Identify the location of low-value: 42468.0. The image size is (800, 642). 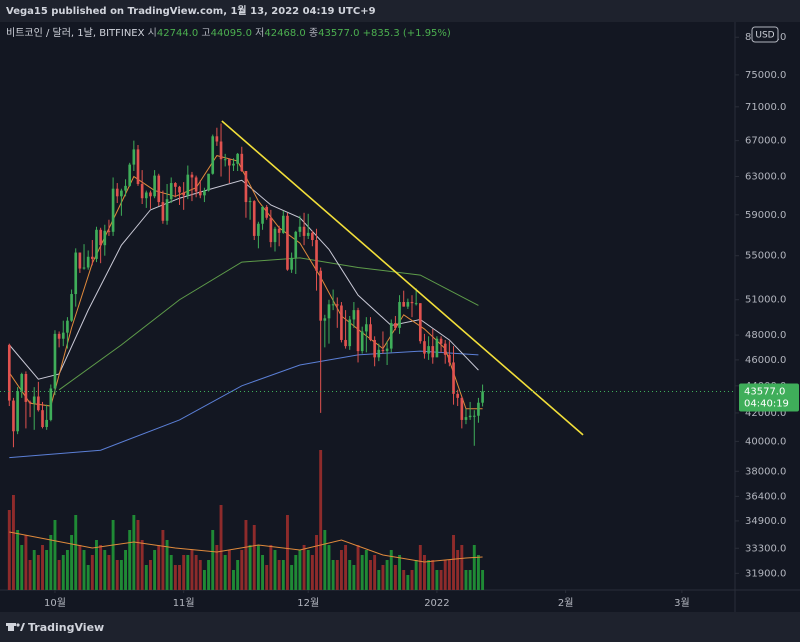
(284, 33).